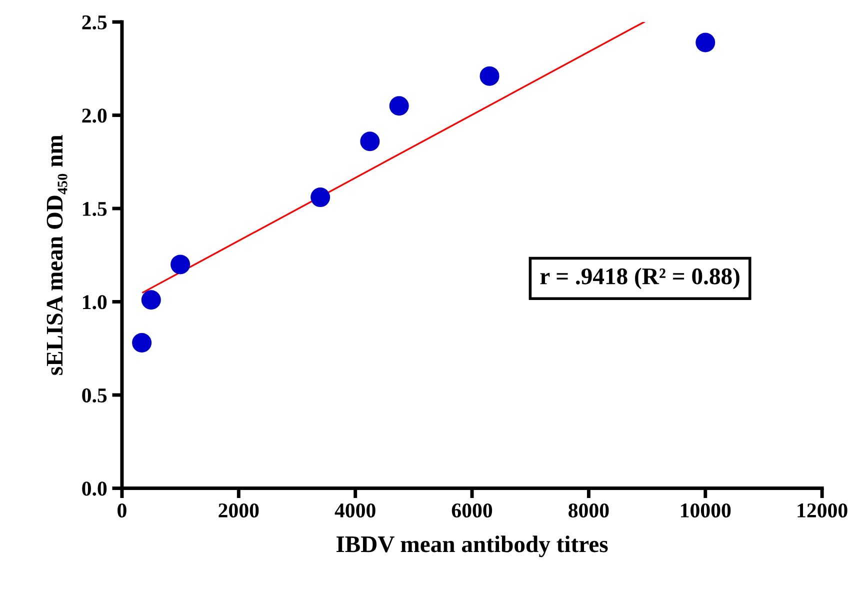 Image resolution: width=859 pixels, height=594 pixels. Describe the element at coordinates (95, 209) in the screenshot. I see `y-tick-label: 1.5` at that location.